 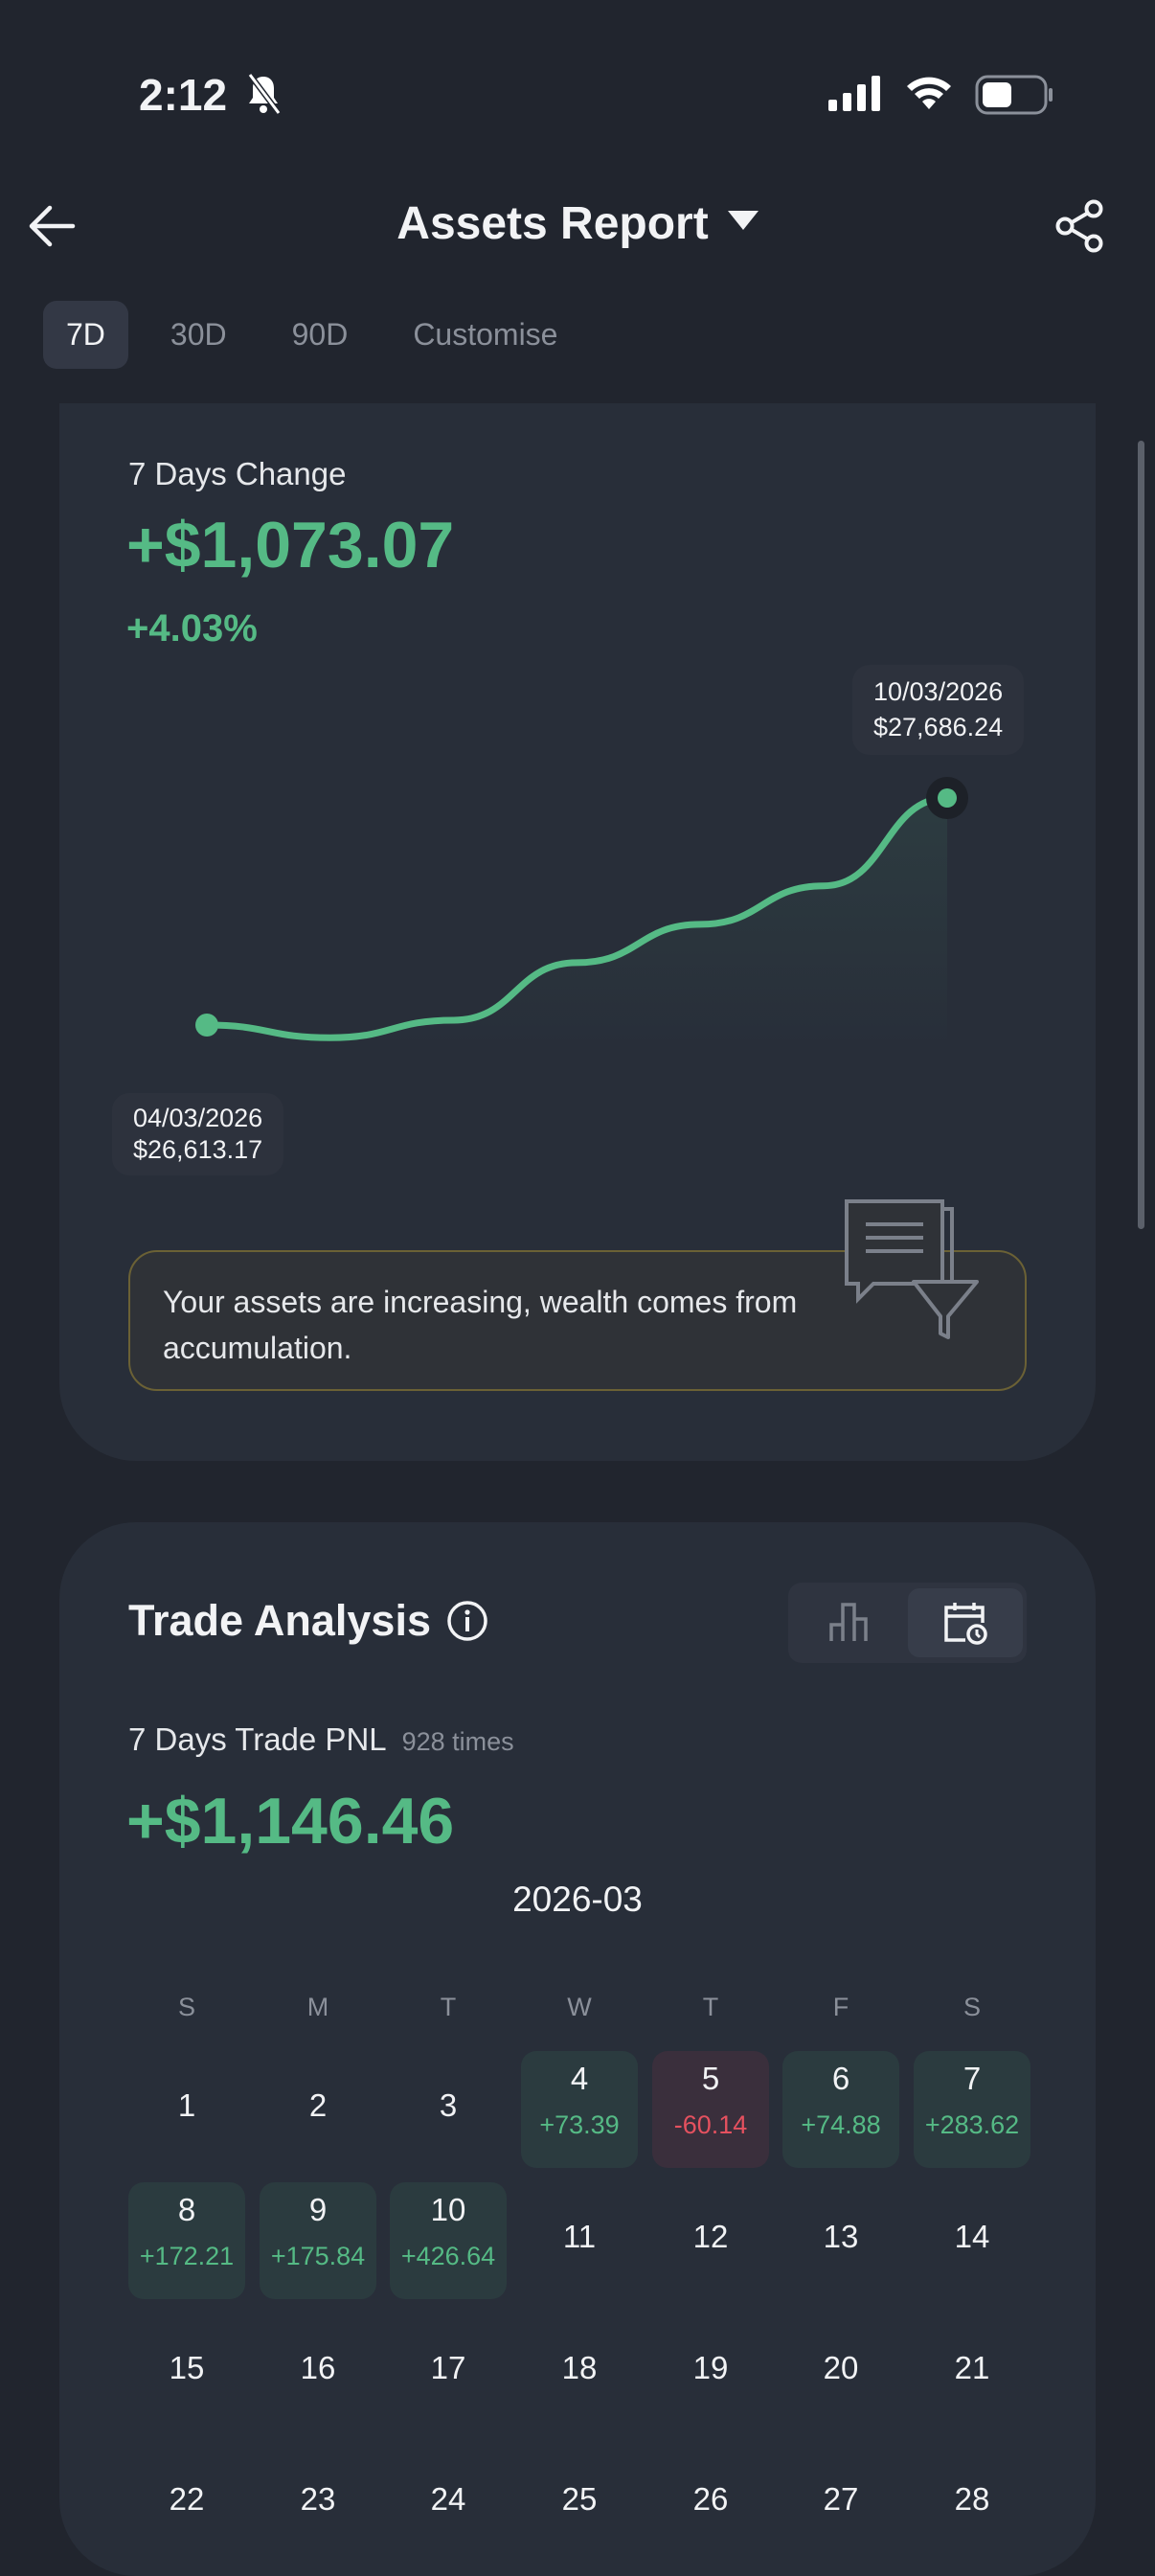 What do you see at coordinates (448, 2240) in the screenshot?
I see `calendar-day: 10 +426.64` at bounding box center [448, 2240].